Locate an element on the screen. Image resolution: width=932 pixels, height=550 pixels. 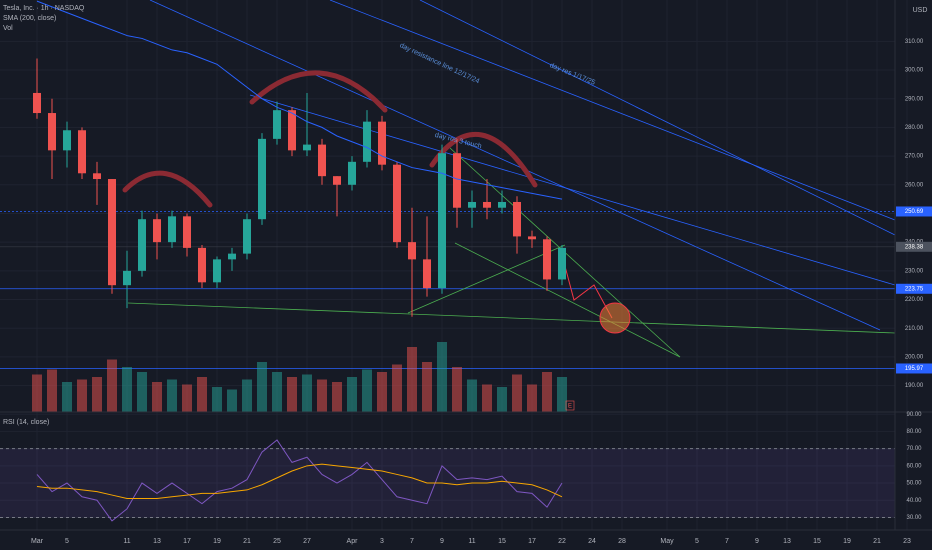
volume-icon: E is located at coordinates (570, 407).